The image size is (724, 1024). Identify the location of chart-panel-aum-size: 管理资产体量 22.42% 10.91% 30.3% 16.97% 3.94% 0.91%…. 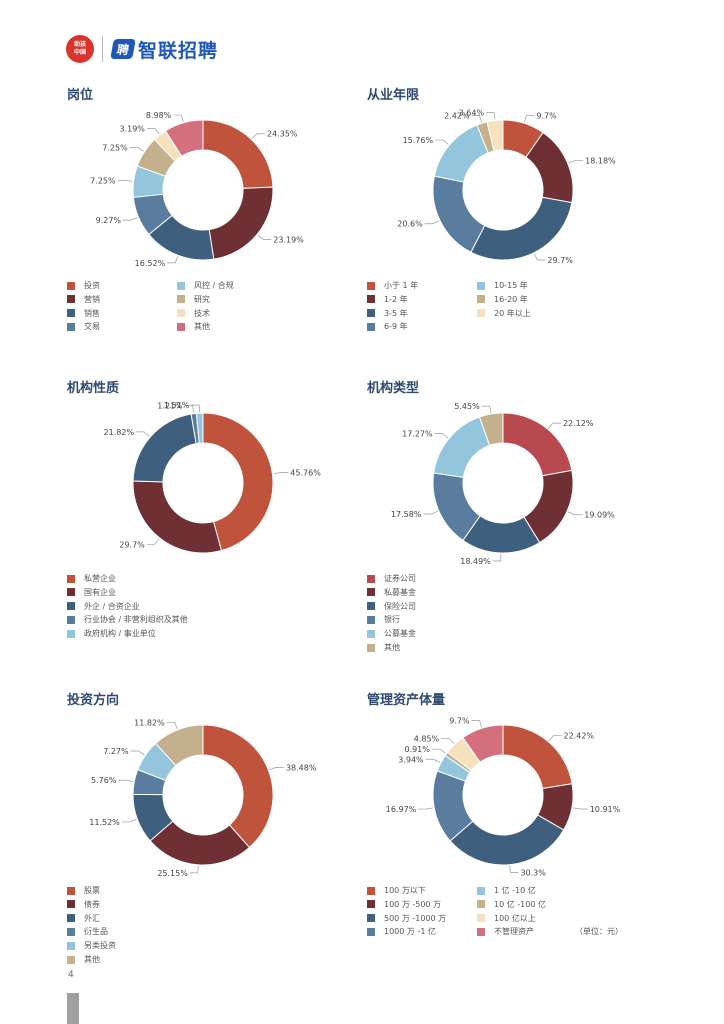
(512, 834).